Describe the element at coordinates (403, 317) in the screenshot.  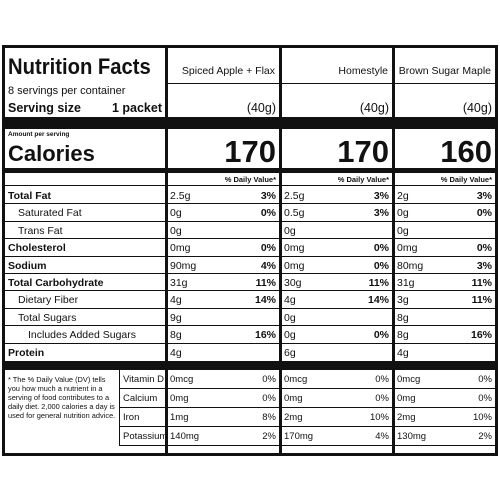
I see `nutrient-amount: 8g` at that location.